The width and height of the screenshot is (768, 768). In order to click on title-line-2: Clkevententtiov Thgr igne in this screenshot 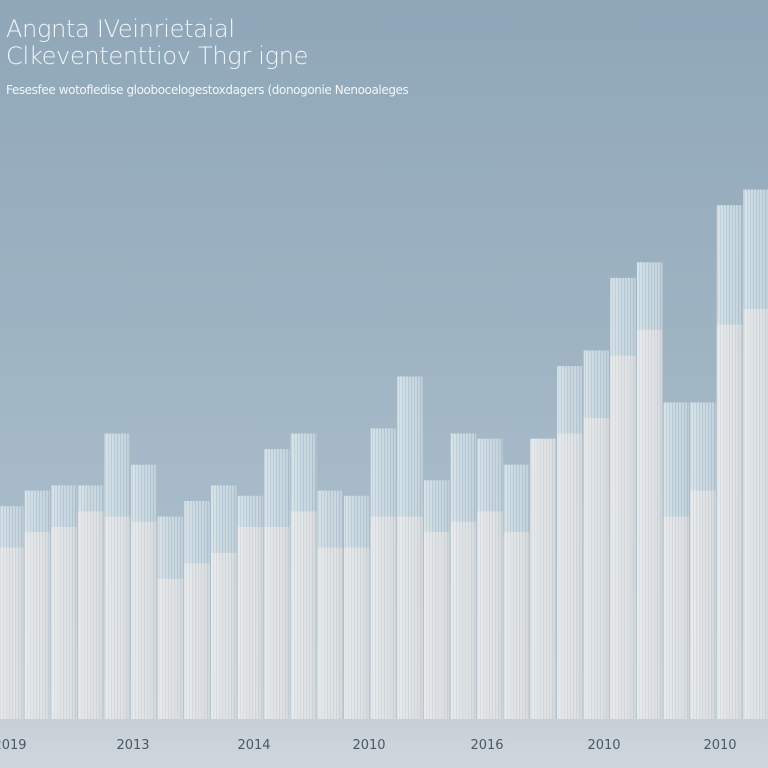, I will do `click(157, 56)`.